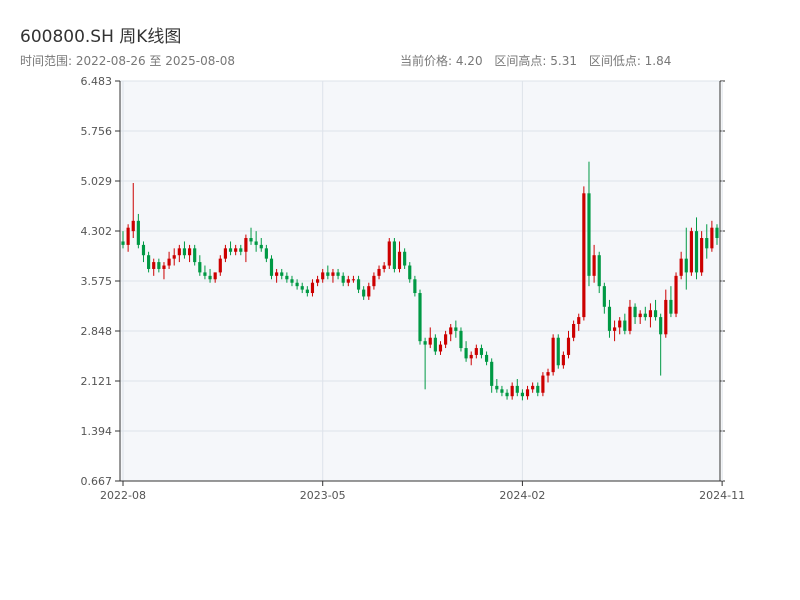  I want to click on y-tick-label: 2.848, so click(97, 331).